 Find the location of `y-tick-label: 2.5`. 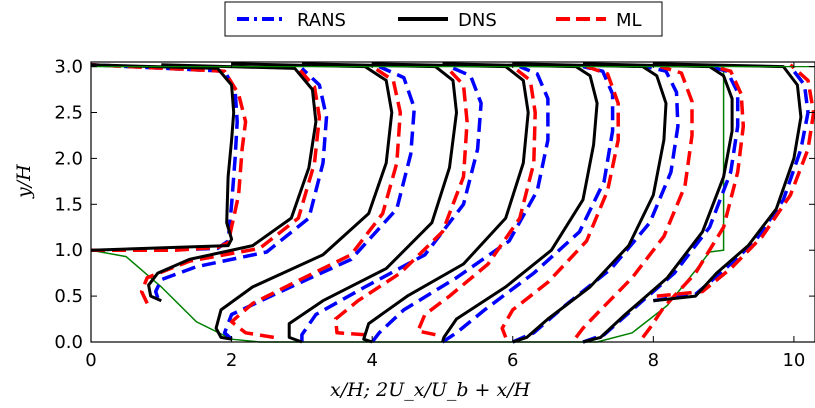

y-tick-label: 2.5 is located at coordinates (68, 112).